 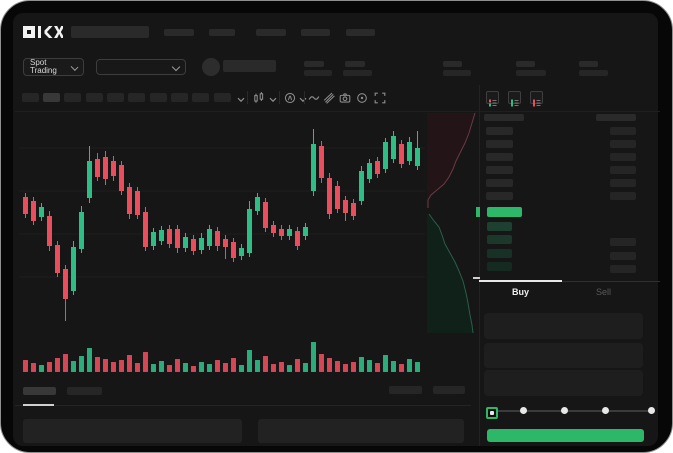 What do you see at coordinates (84, 391) in the screenshot?
I see `bottom-tab` at bounding box center [84, 391].